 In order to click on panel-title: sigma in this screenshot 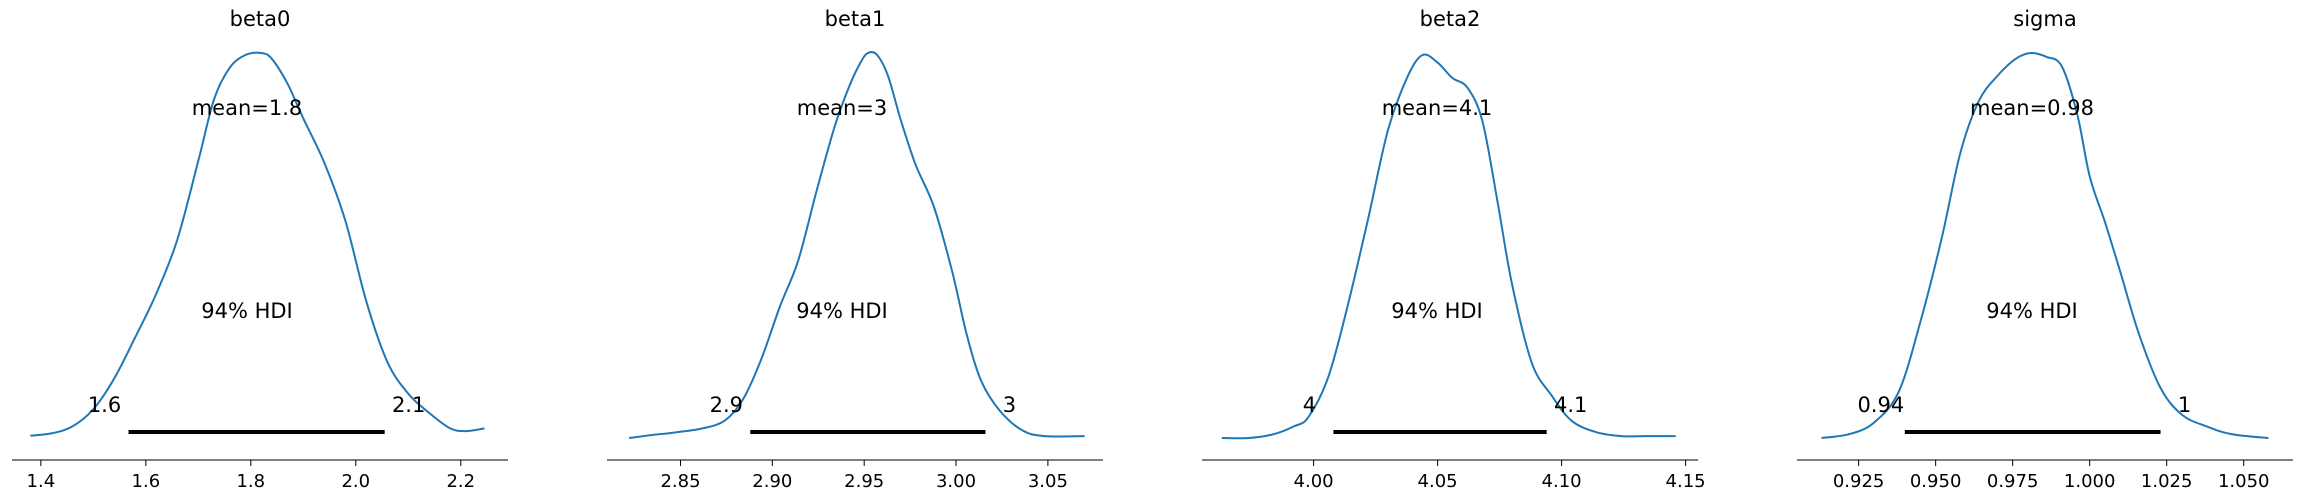, I will do `click(2044, 19)`.